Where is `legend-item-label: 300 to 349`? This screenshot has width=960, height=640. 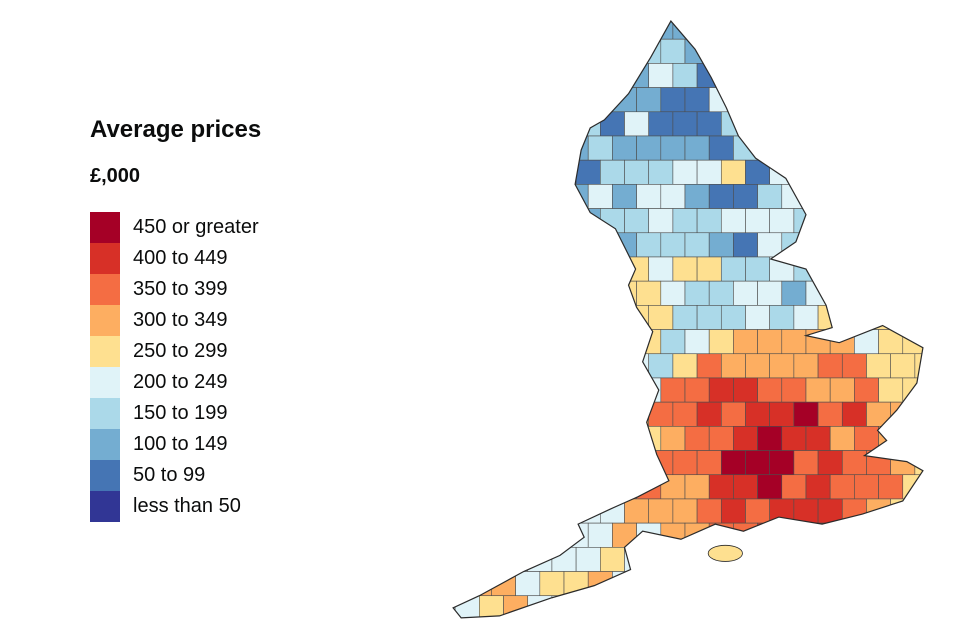
legend-item-label: 300 to 349 is located at coordinates (180, 319).